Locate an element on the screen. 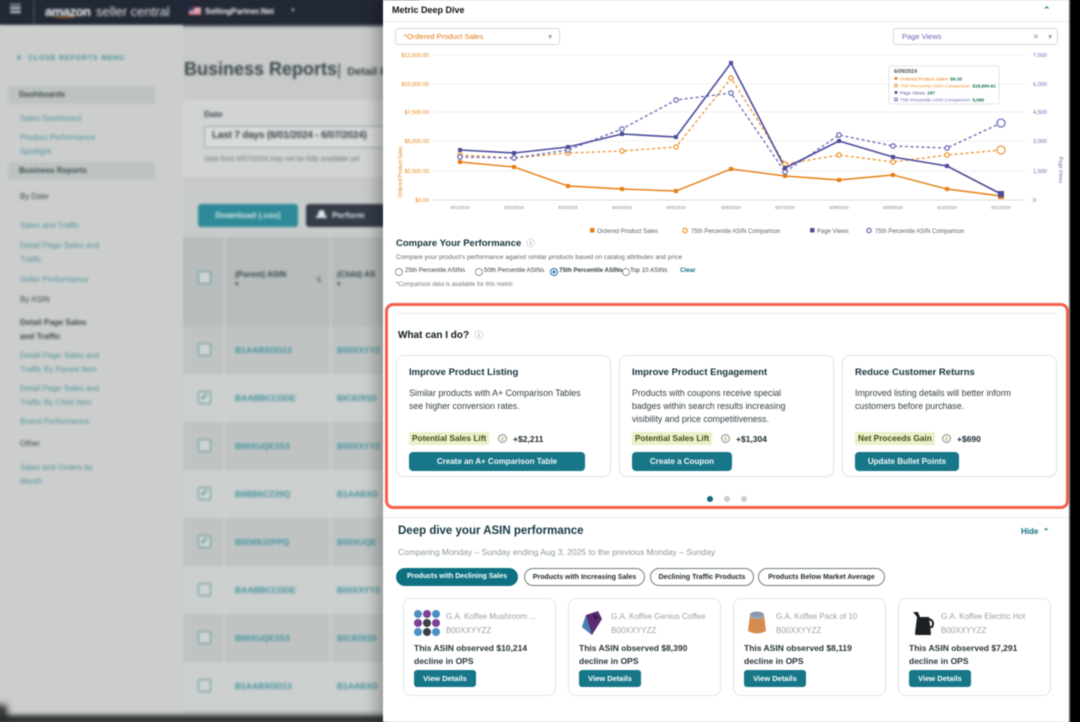  svg-text: 6/08/2024 is located at coordinates (839, 207).